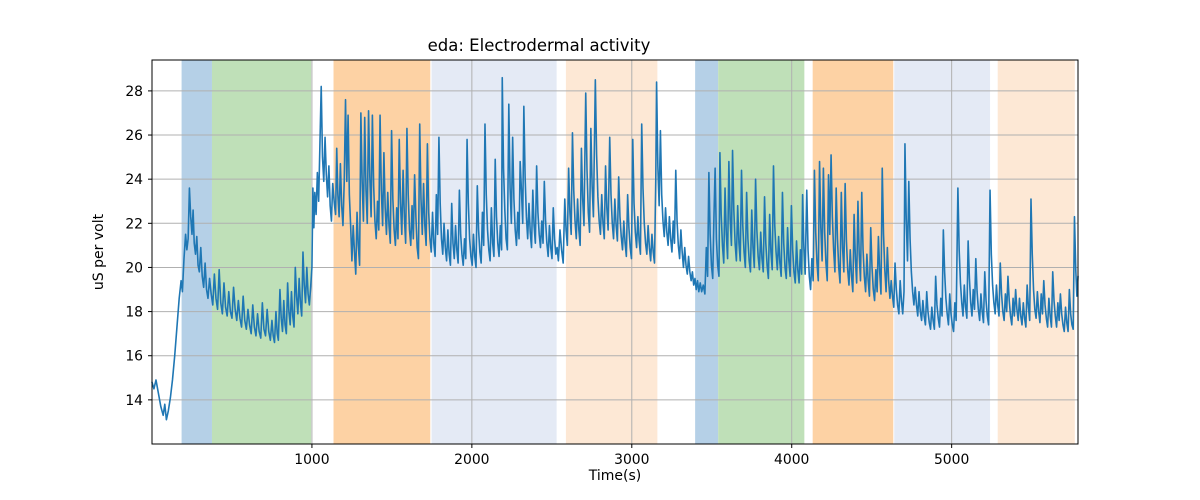 The width and height of the screenshot is (1200, 500). Describe the element at coordinates (615, 476) in the screenshot. I see `x-axis-label: Time(s)` at that location.